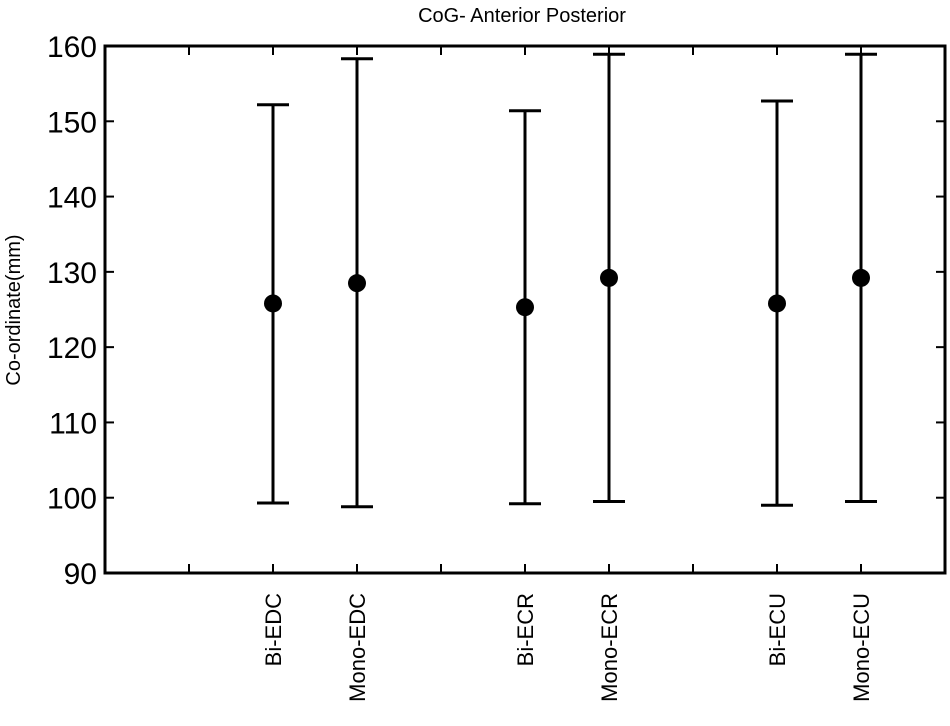 This screenshot has width=950, height=726. I want to click on x-tick-label: Bi-ECR, so click(525, 629).